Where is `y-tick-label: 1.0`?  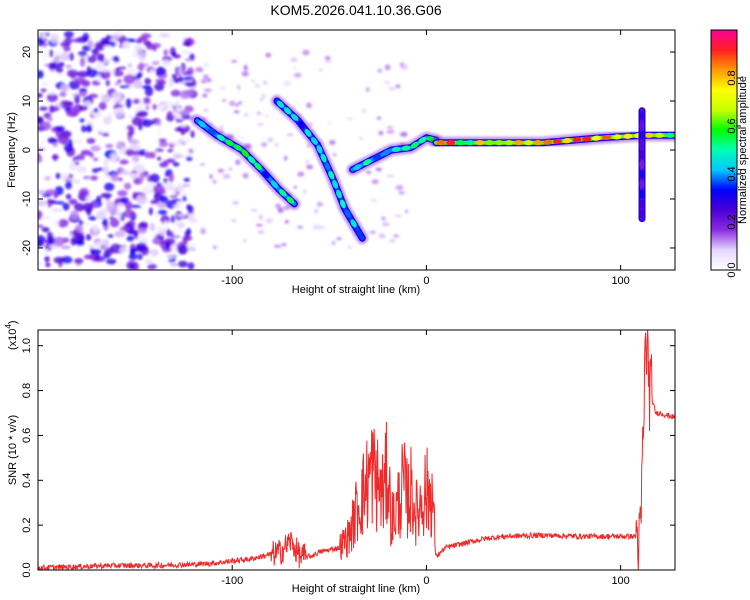
y-tick-label: 1.0 is located at coordinates (27, 345).